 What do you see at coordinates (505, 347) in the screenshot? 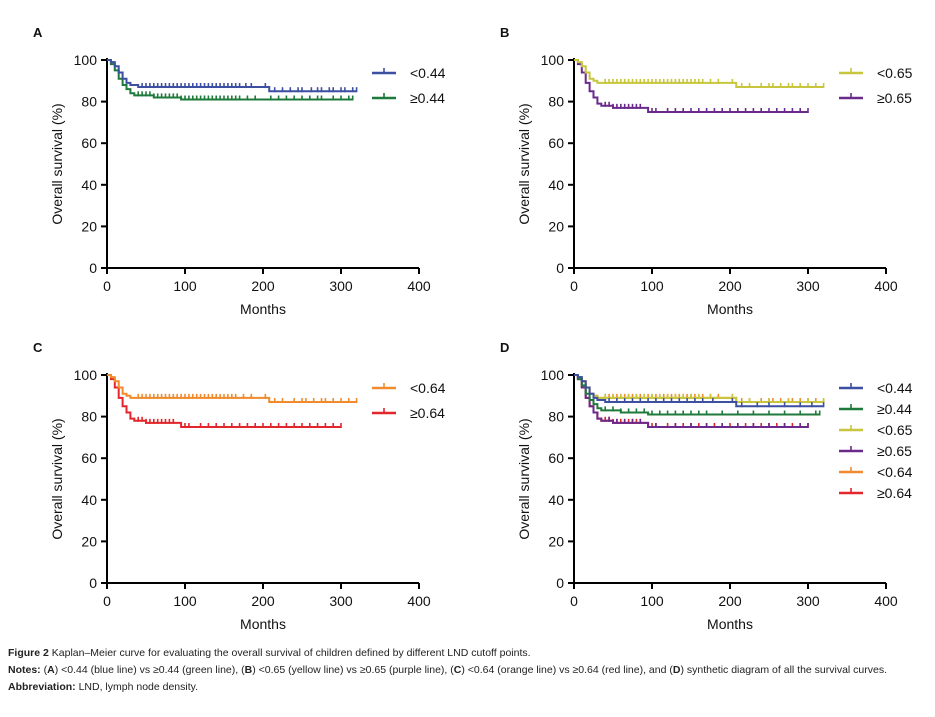
I see `panel-letter: D` at bounding box center [505, 347].